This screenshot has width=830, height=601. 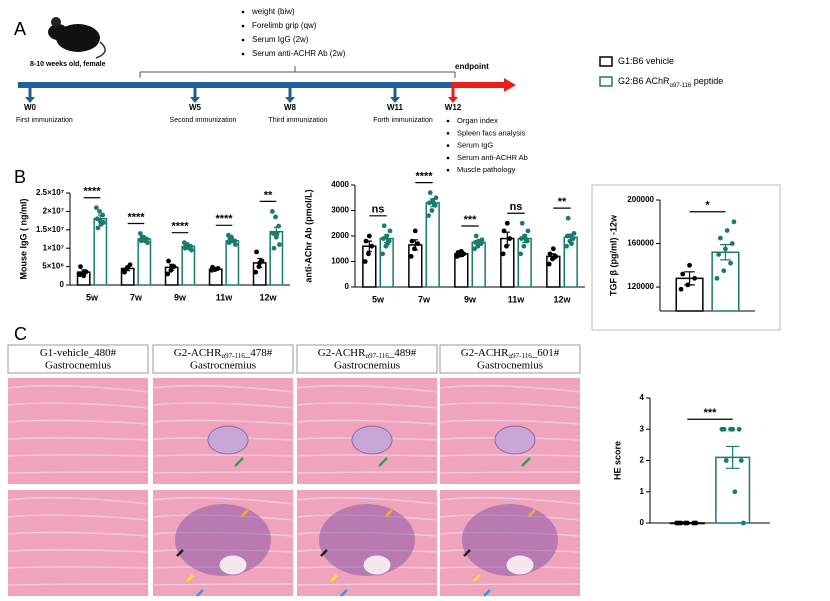 What do you see at coordinates (223, 359) in the screenshot?
I see `header-box` at bounding box center [223, 359].